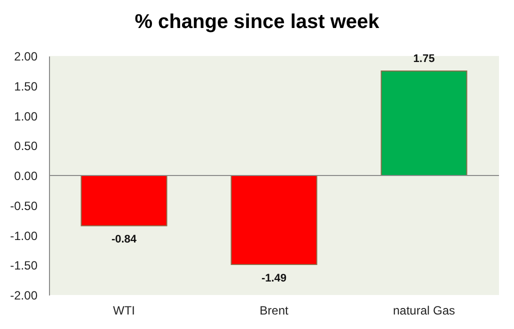  I want to click on data-label: -0.84, so click(124, 240).